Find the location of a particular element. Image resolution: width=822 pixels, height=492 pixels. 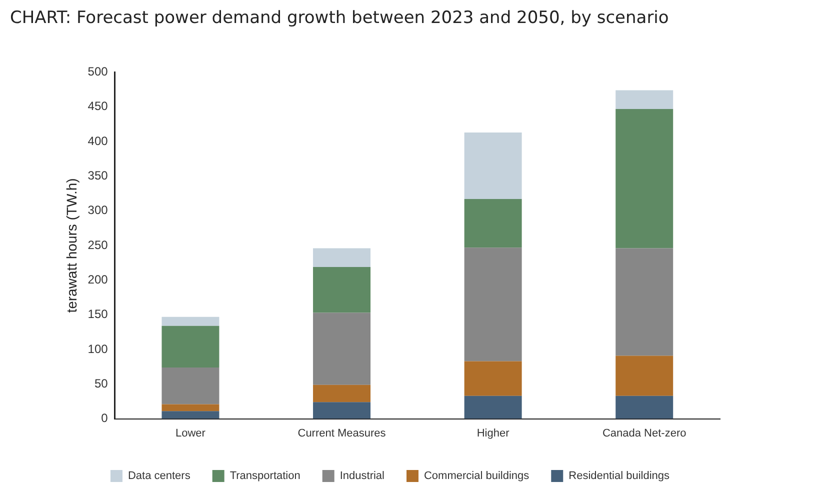

y-tick-label: 0 is located at coordinates (104, 418).